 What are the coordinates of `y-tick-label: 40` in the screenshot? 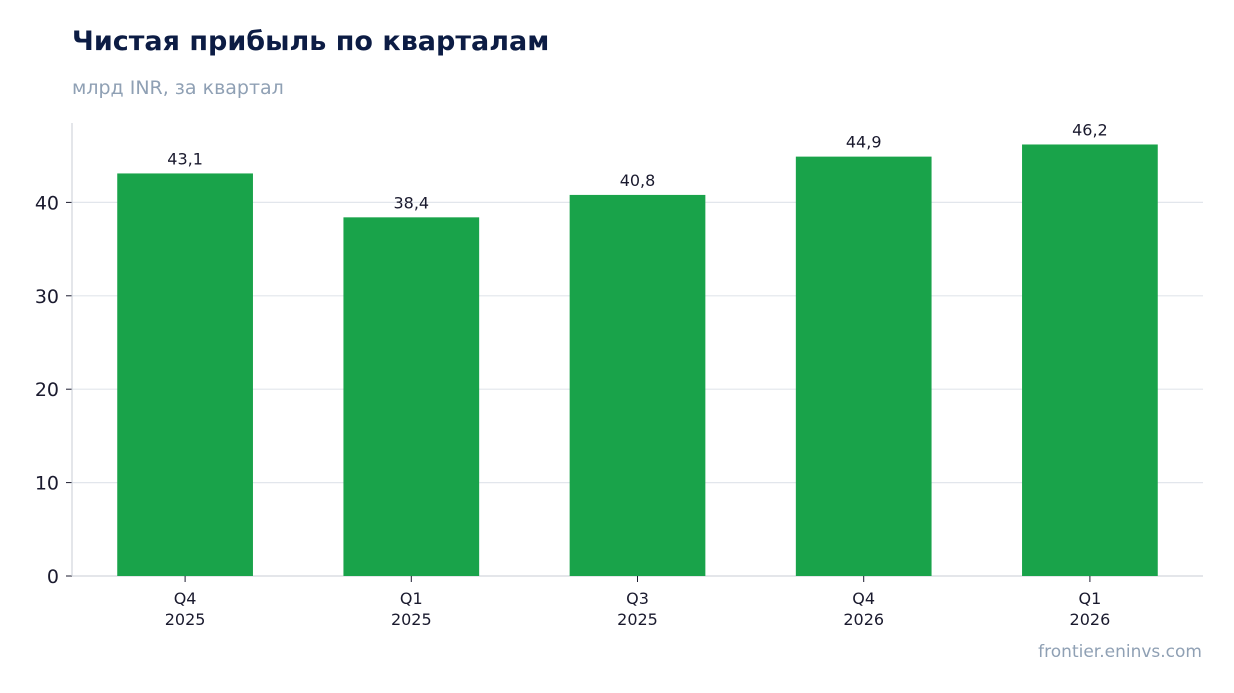 It's located at (47, 203).